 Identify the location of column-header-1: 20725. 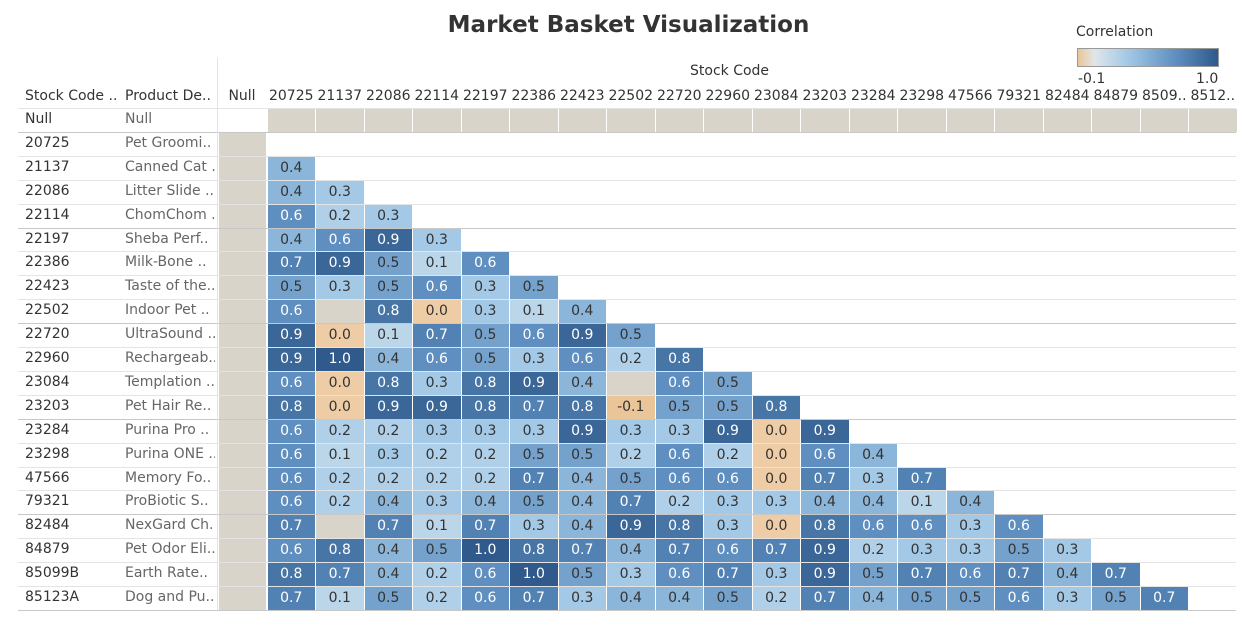
(291, 96).